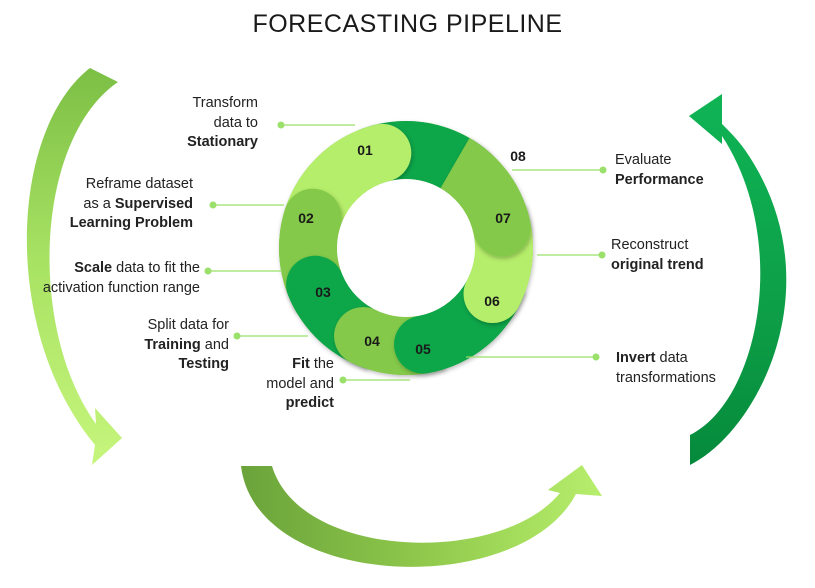 The width and height of the screenshot is (815, 588). What do you see at coordinates (300, 383) in the screenshot?
I see `step-label-text: model and` at bounding box center [300, 383].